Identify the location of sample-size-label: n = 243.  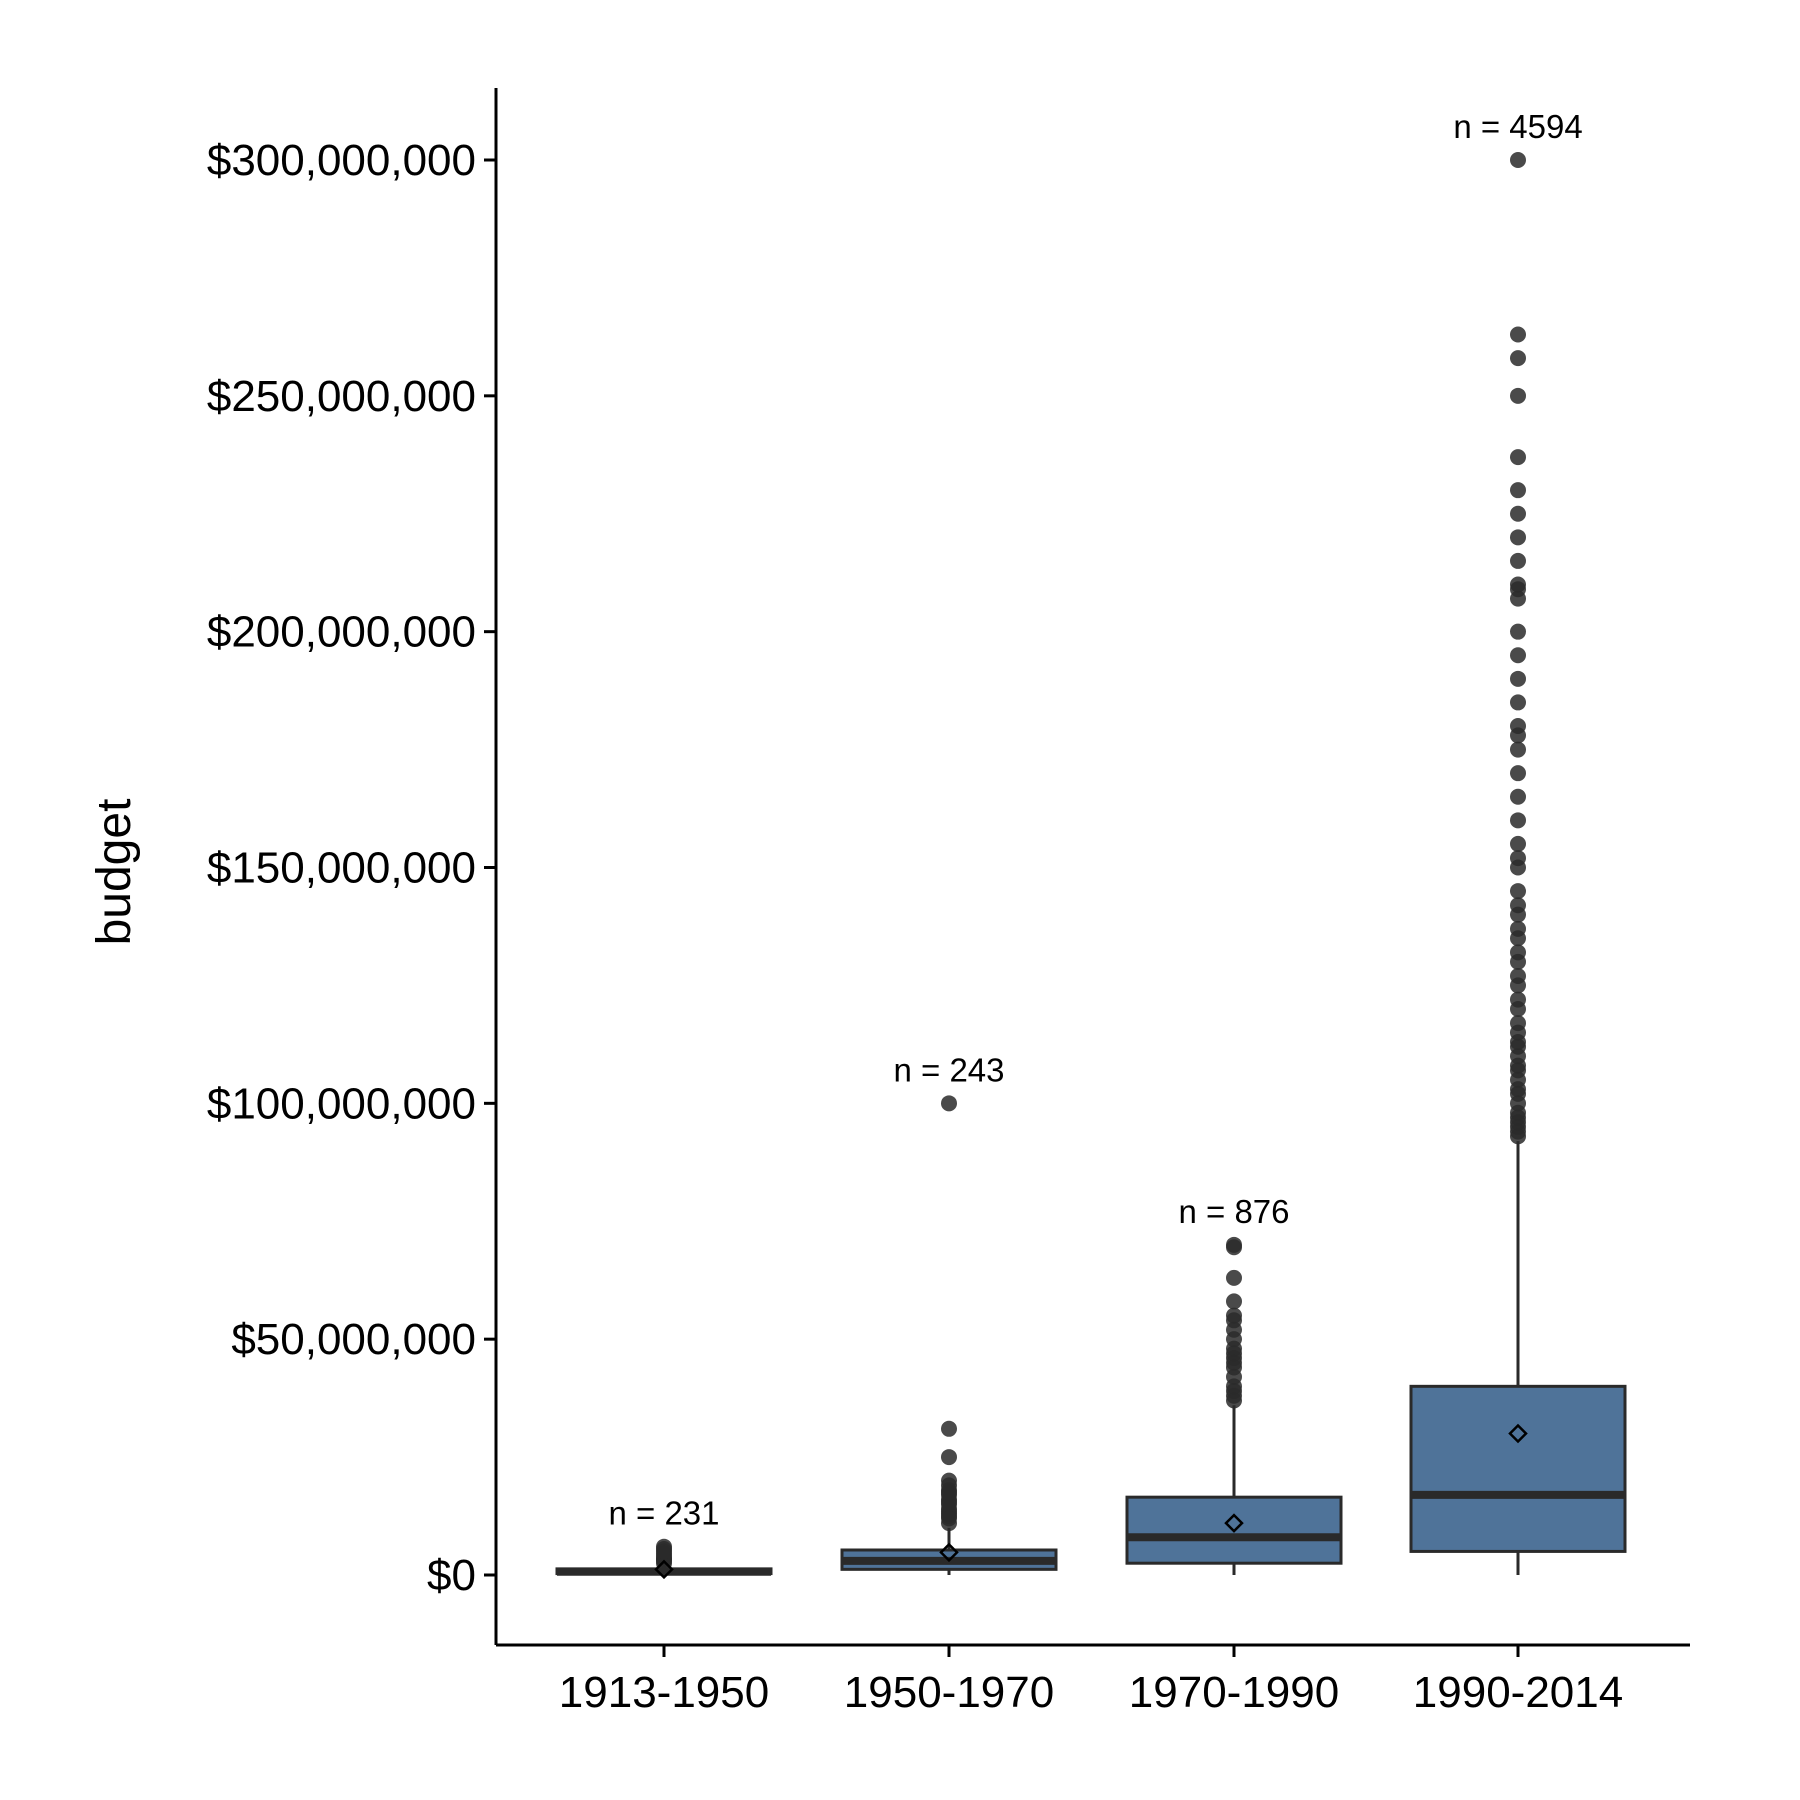
(948, 1069).